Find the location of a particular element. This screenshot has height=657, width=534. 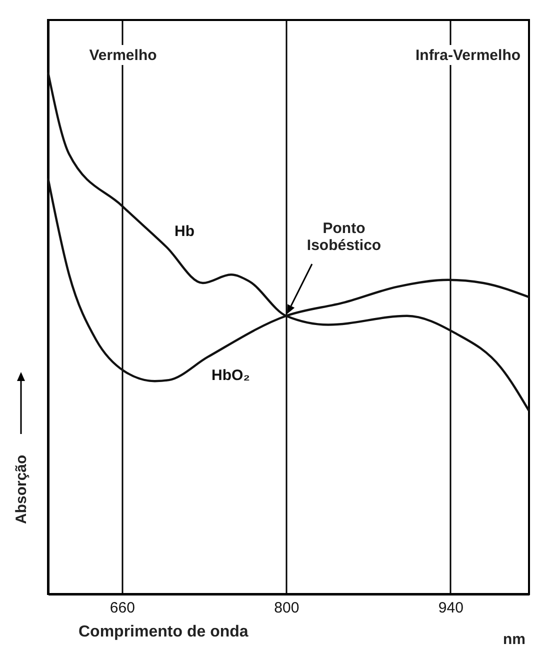

annotation: Ponto Isobéstico is located at coordinates (344, 237).